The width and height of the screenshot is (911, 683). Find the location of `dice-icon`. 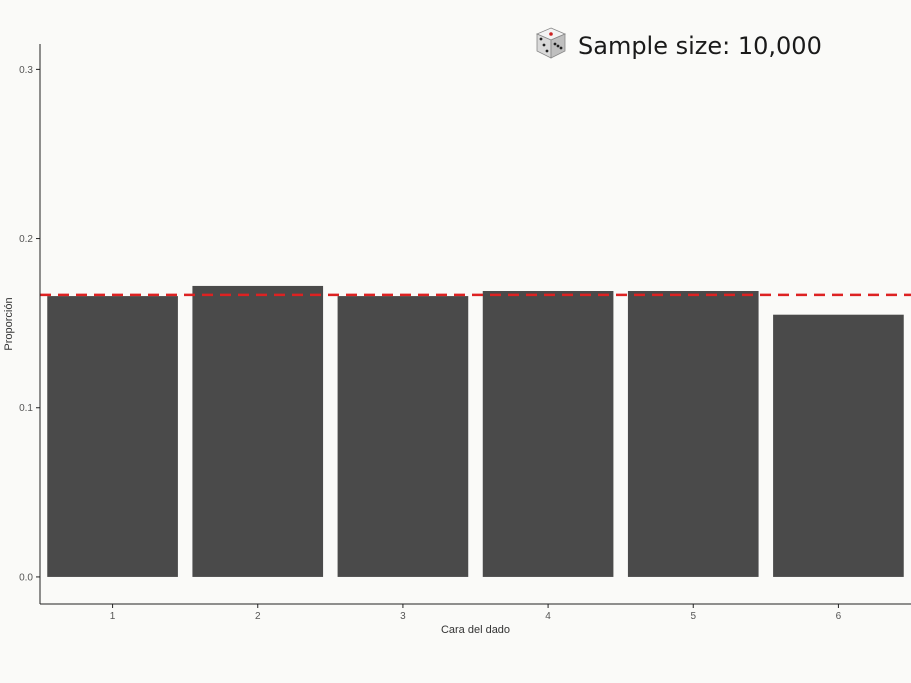

dice-icon is located at coordinates (551, 46).